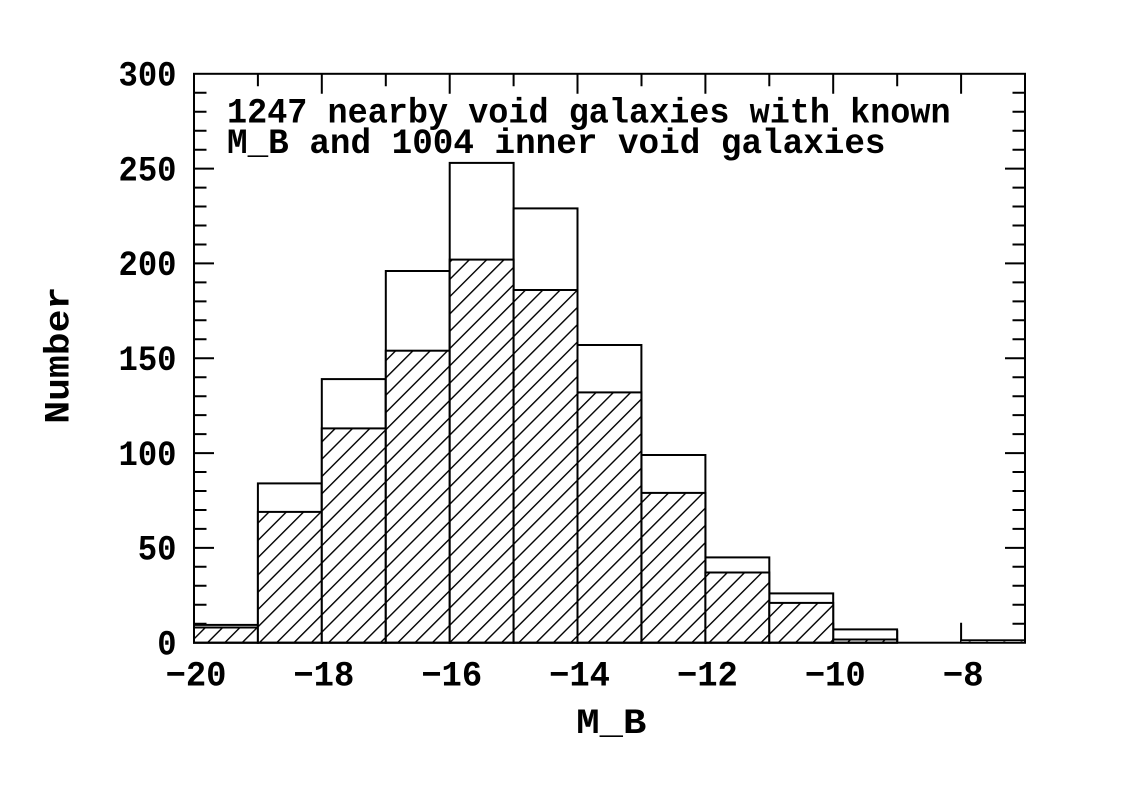 The height and width of the screenshot is (793, 1123). I want to click on svg-text: 250, so click(148, 171).